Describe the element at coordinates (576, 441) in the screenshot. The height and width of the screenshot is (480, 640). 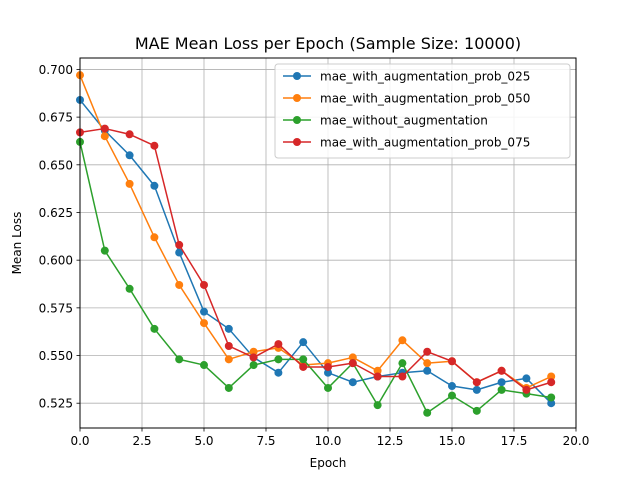
I see `x-tick-label: 20.0` at that location.